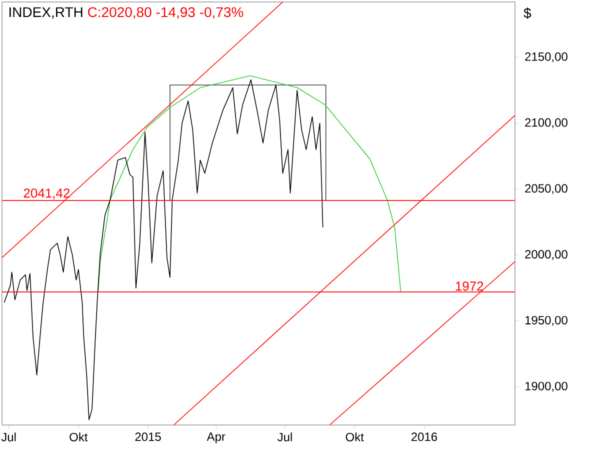 This screenshot has width=595, height=450. What do you see at coordinates (528, 13) in the screenshot?
I see `y-axis-title: $` at bounding box center [528, 13].